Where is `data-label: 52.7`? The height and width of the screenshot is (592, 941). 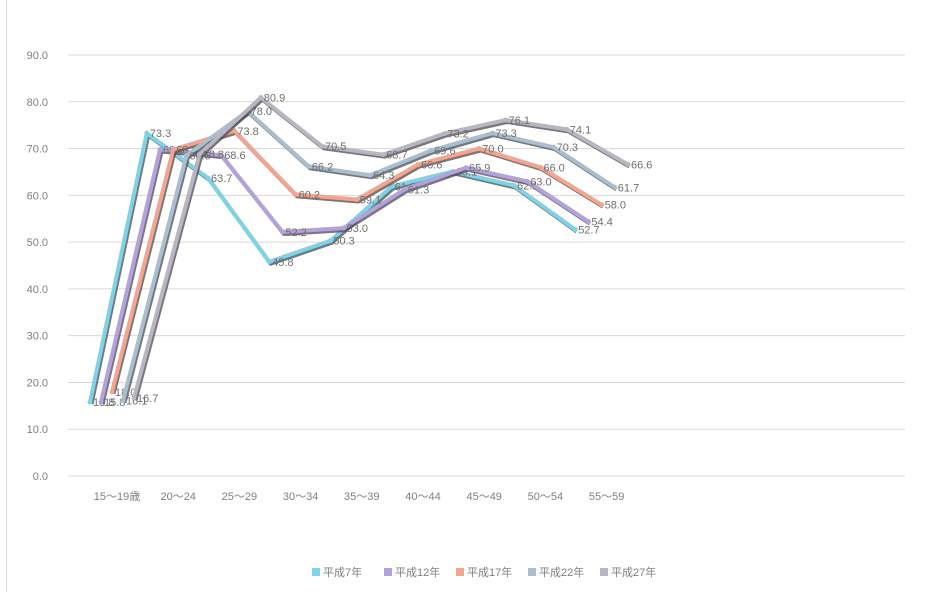
data-label: 52.7 is located at coordinates (588, 230).